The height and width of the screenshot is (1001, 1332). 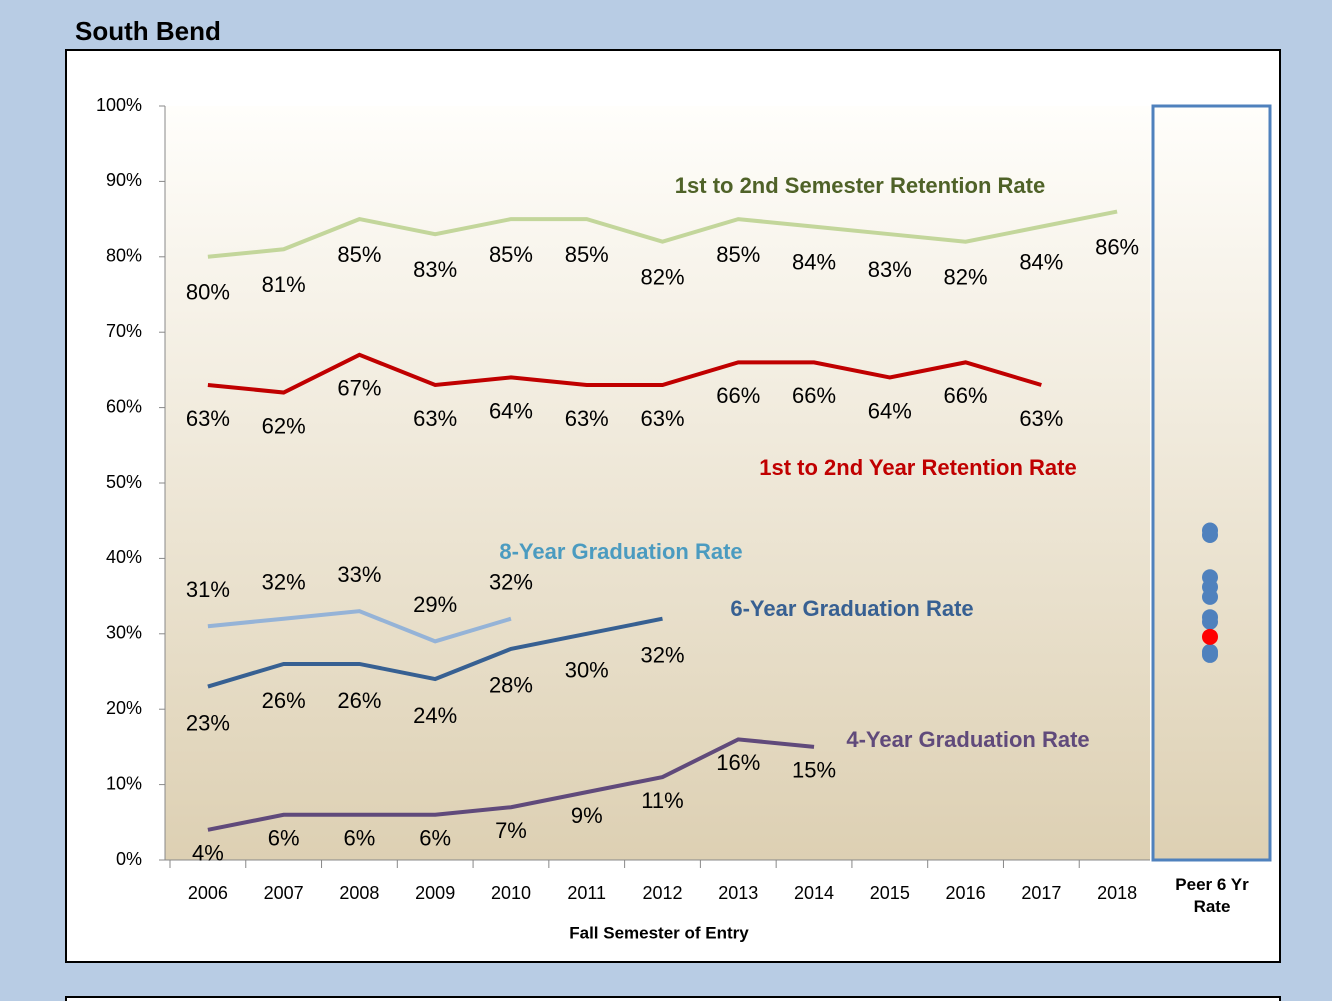 I want to click on y-tick-label: 70%, so click(x=124, y=331).